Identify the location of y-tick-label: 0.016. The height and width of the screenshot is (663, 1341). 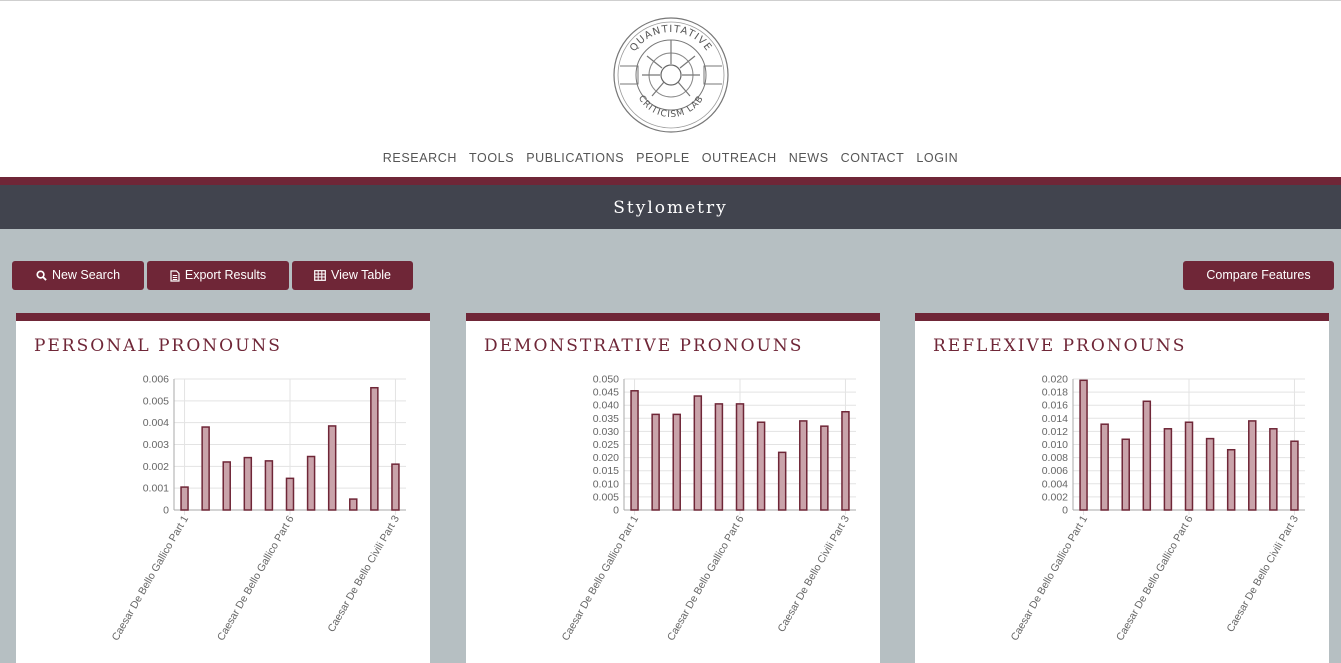
(1055, 406).